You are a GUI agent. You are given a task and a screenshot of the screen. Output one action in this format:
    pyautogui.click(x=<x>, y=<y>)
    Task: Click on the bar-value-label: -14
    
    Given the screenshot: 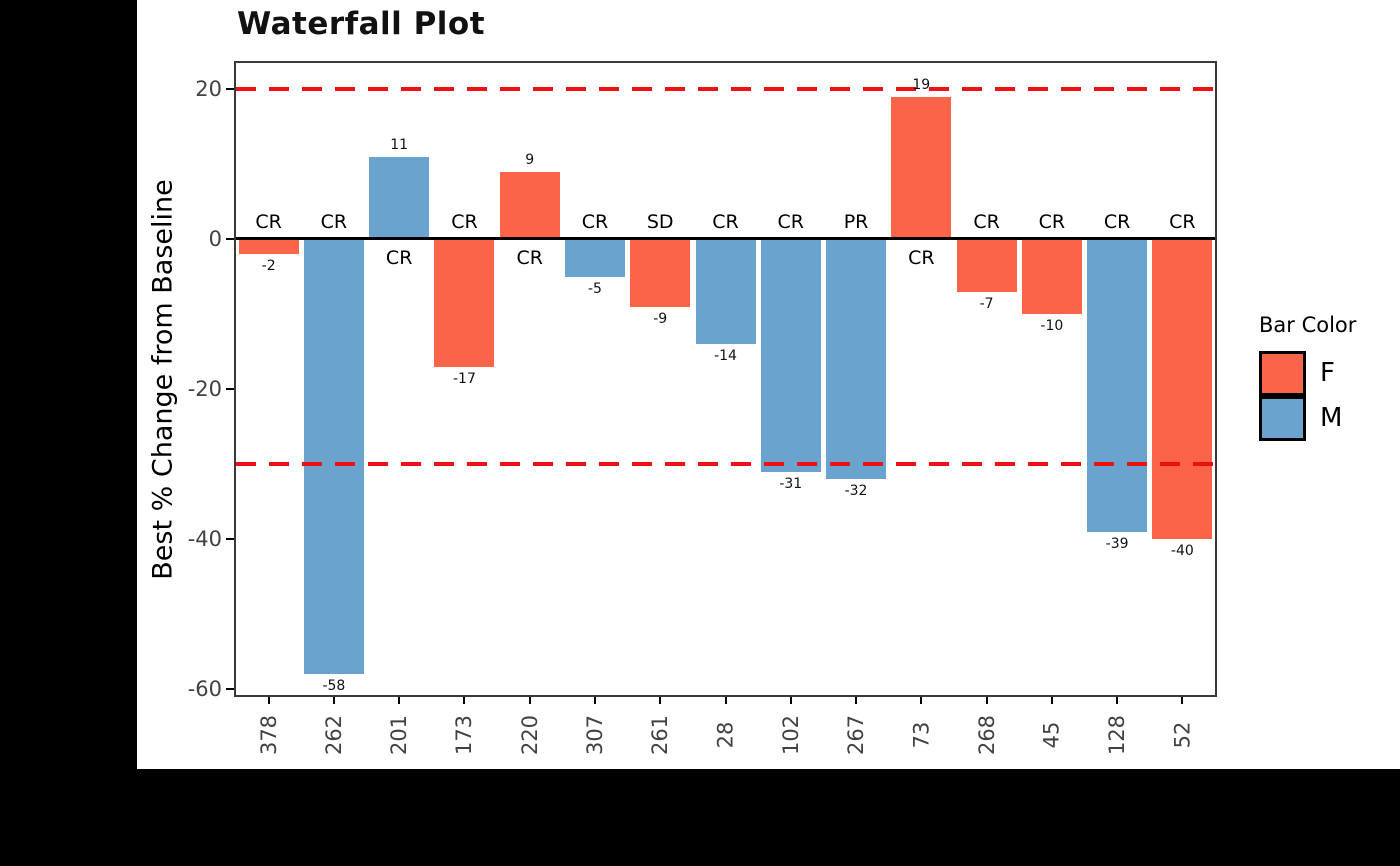 What is the action you would take?
    pyautogui.click(x=725, y=356)
    